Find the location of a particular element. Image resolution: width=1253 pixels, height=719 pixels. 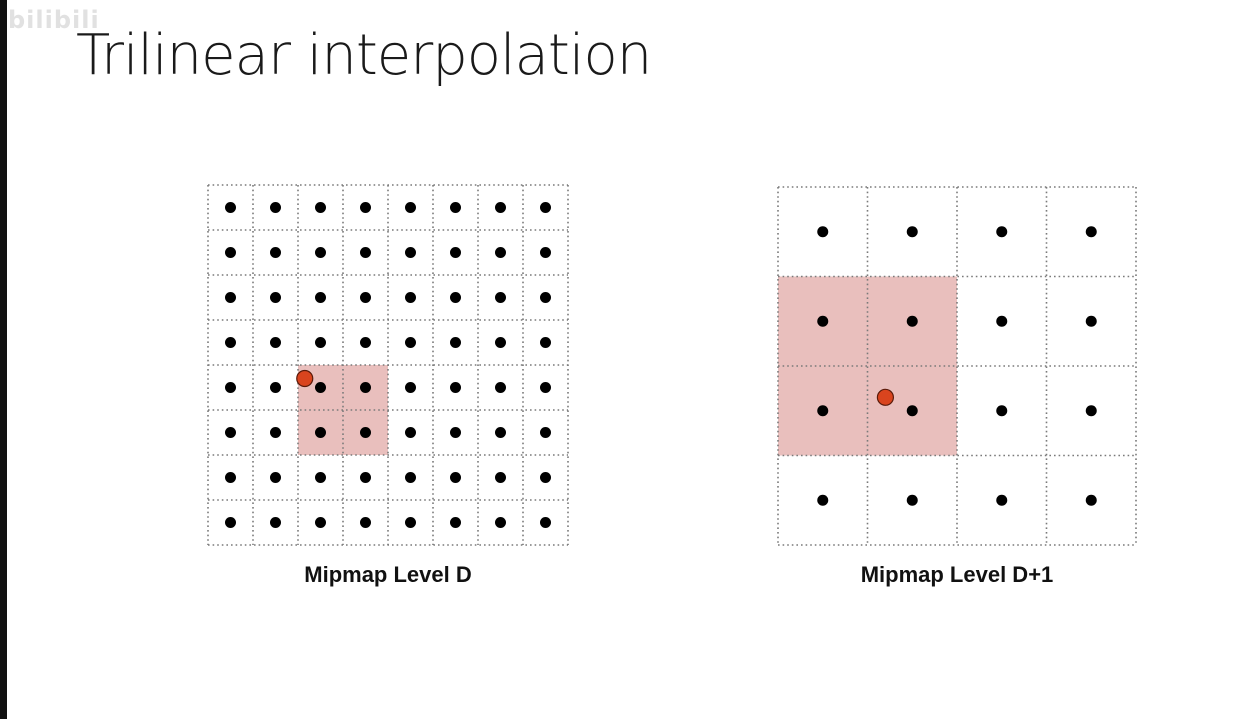

mipmap-level-d-caption: Mipmap Level D is located at coordinates (388, 574).